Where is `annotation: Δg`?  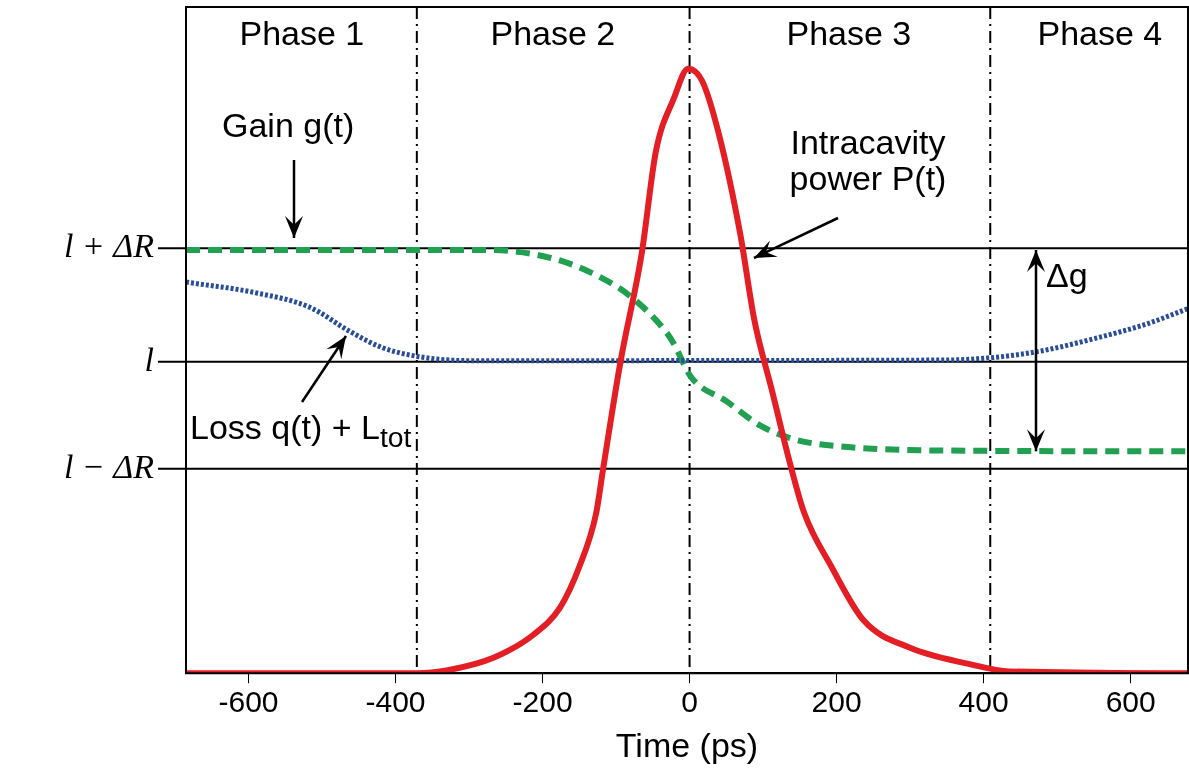 annotation: Δg is located at coordinates (1067, 275).